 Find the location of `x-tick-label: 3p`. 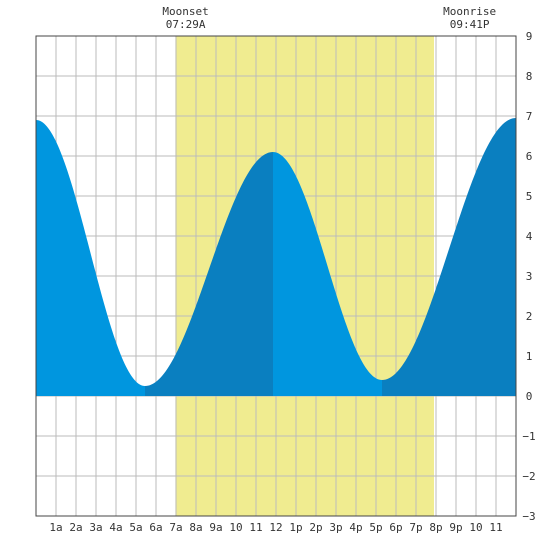

x-tick-label: 3p is located at coordinates (335, 527).